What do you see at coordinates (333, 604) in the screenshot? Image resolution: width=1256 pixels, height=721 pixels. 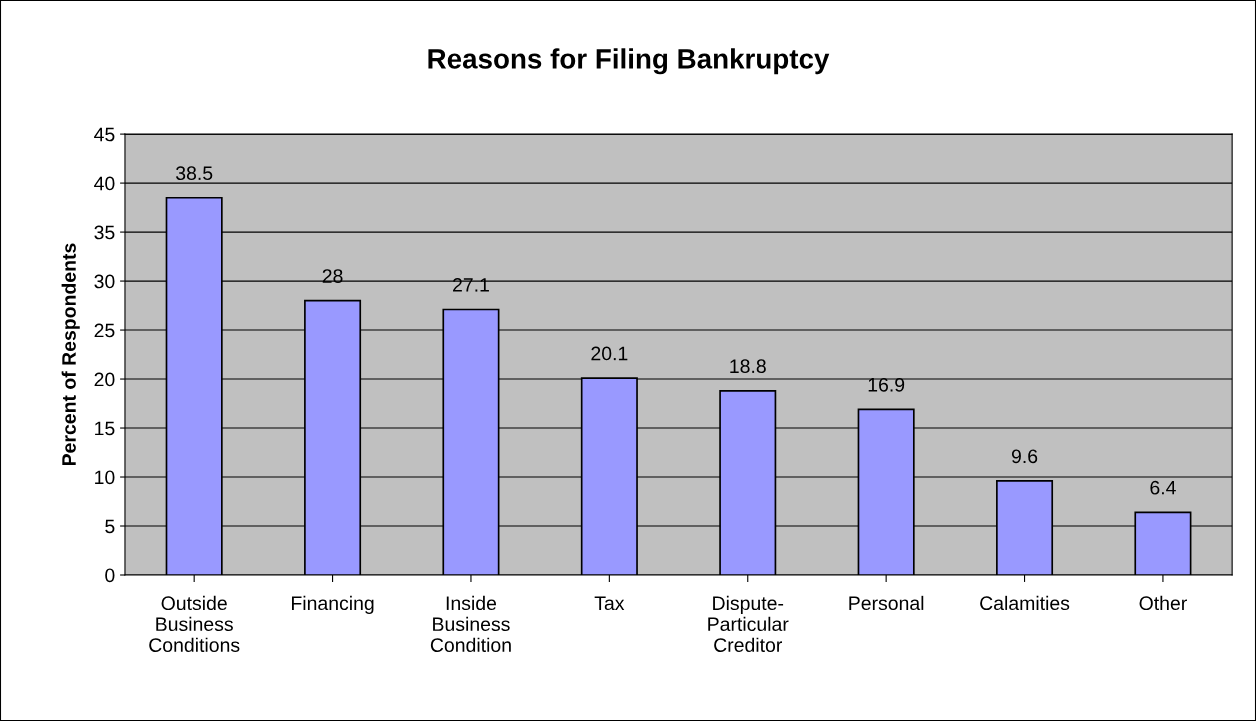 I see `x-tick-label: Financing` at bounding box center [333, 604].